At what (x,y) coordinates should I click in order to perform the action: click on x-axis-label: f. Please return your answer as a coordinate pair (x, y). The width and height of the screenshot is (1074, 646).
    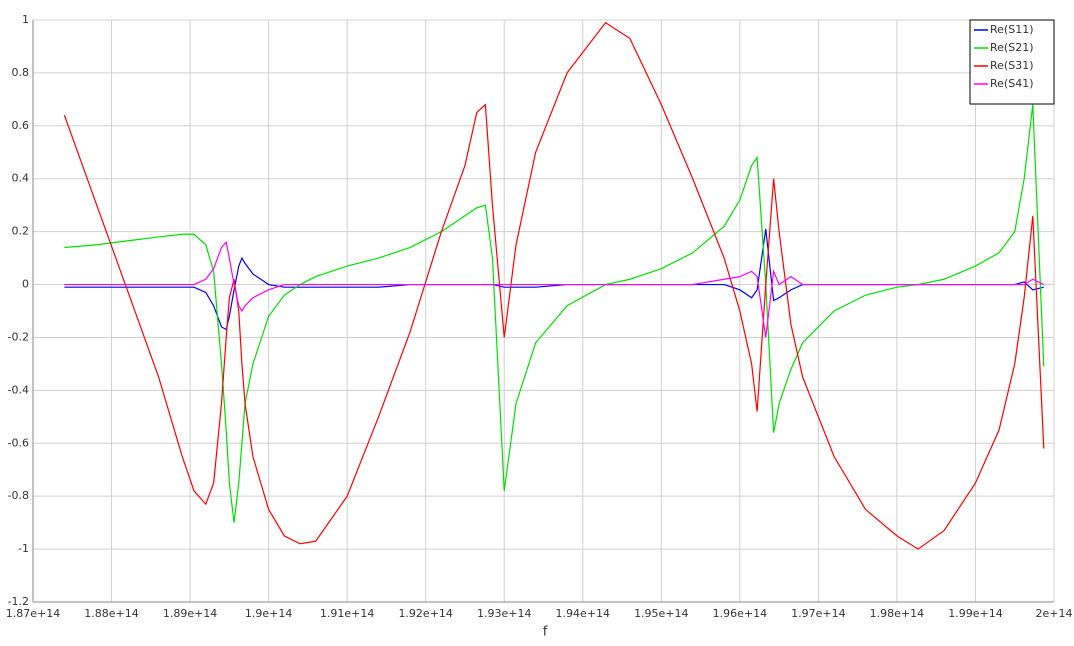
    Looking at the image, I should click on (545, 632).